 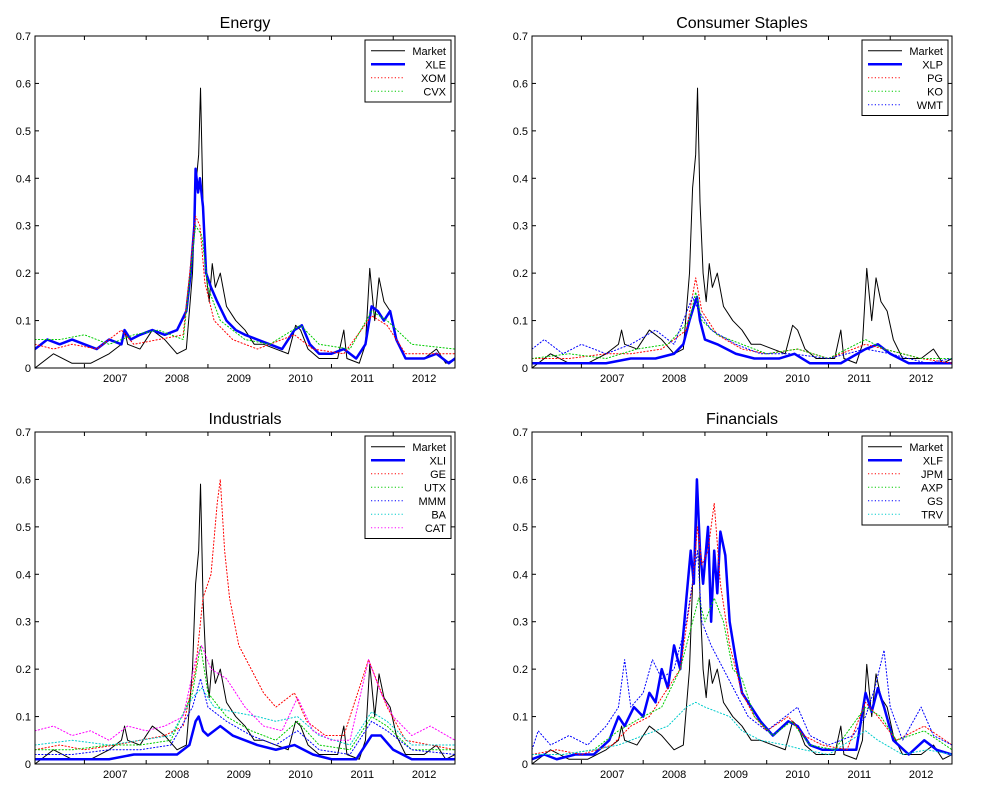 I want to click on financials-ytick-label: 0.3, so click(x=520, y=623).